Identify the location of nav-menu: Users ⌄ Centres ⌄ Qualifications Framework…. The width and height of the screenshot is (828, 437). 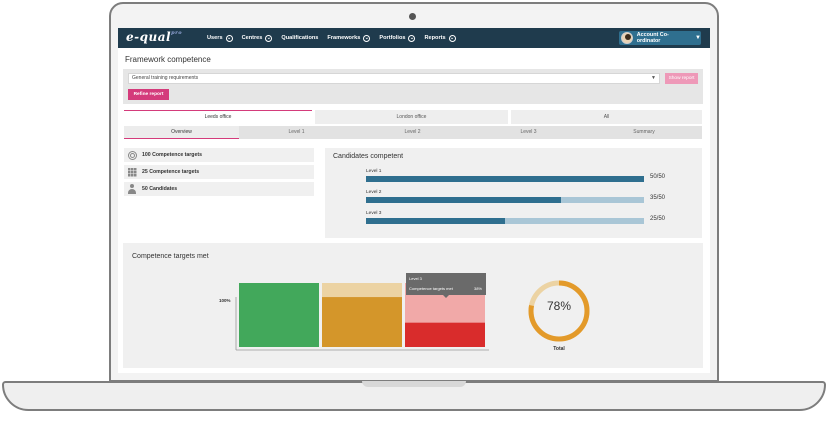
(336, 38).